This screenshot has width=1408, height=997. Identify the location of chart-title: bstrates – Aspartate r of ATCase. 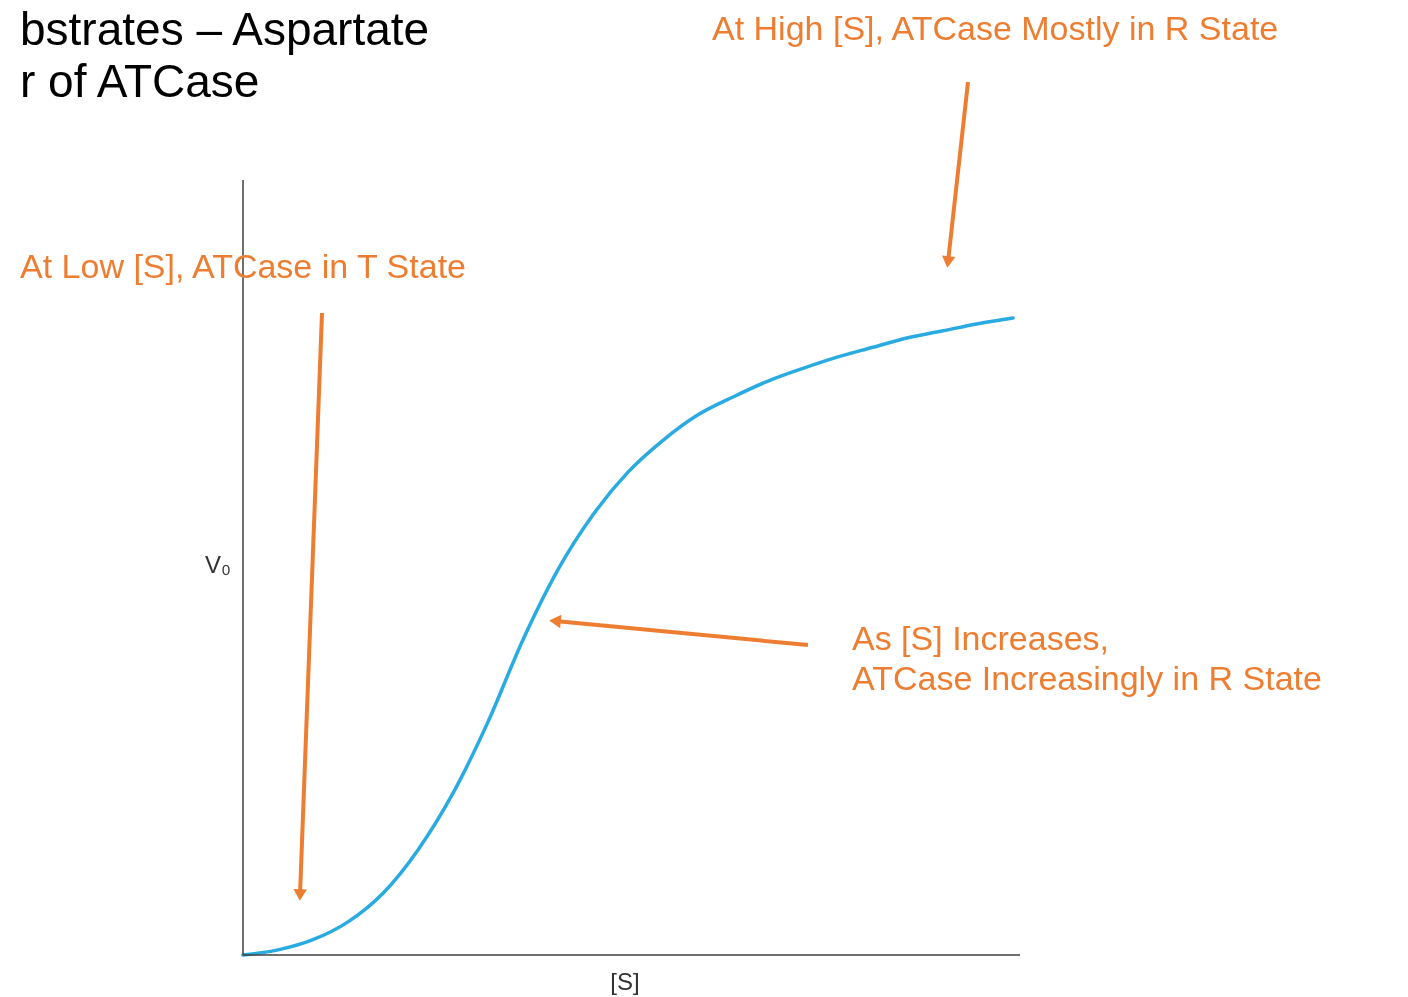
(225, 55).